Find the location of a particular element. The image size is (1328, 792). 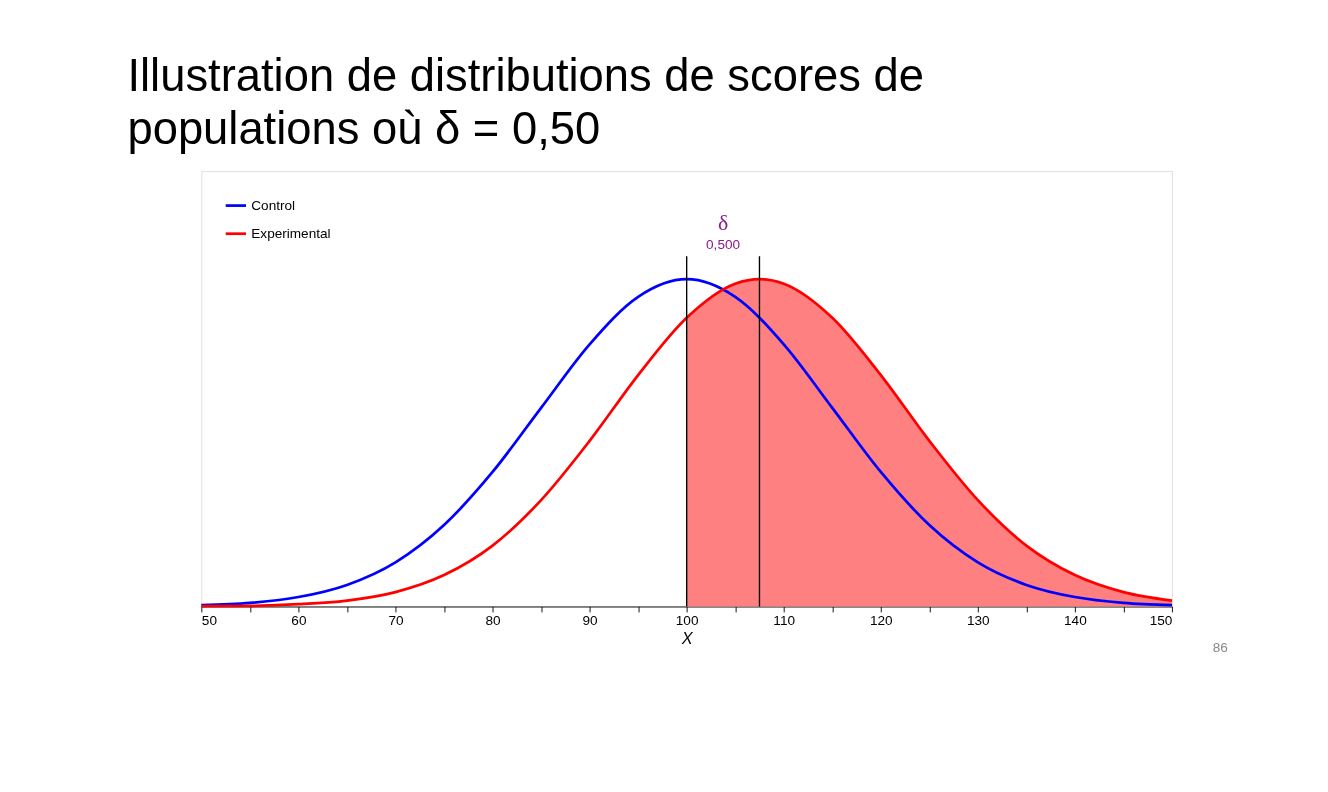

x-tick-label: 100 is located at coordinates (687, 621).